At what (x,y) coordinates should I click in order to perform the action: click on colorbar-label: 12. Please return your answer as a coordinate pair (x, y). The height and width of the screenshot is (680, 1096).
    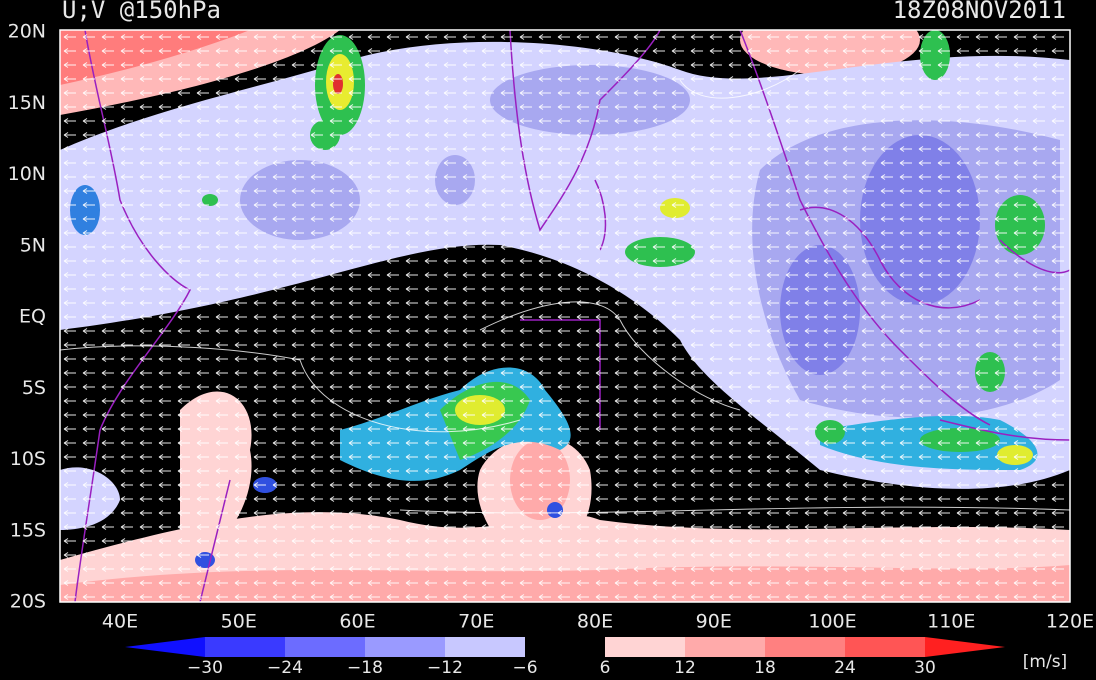
    Looking at the image, I should click on (685, 668).